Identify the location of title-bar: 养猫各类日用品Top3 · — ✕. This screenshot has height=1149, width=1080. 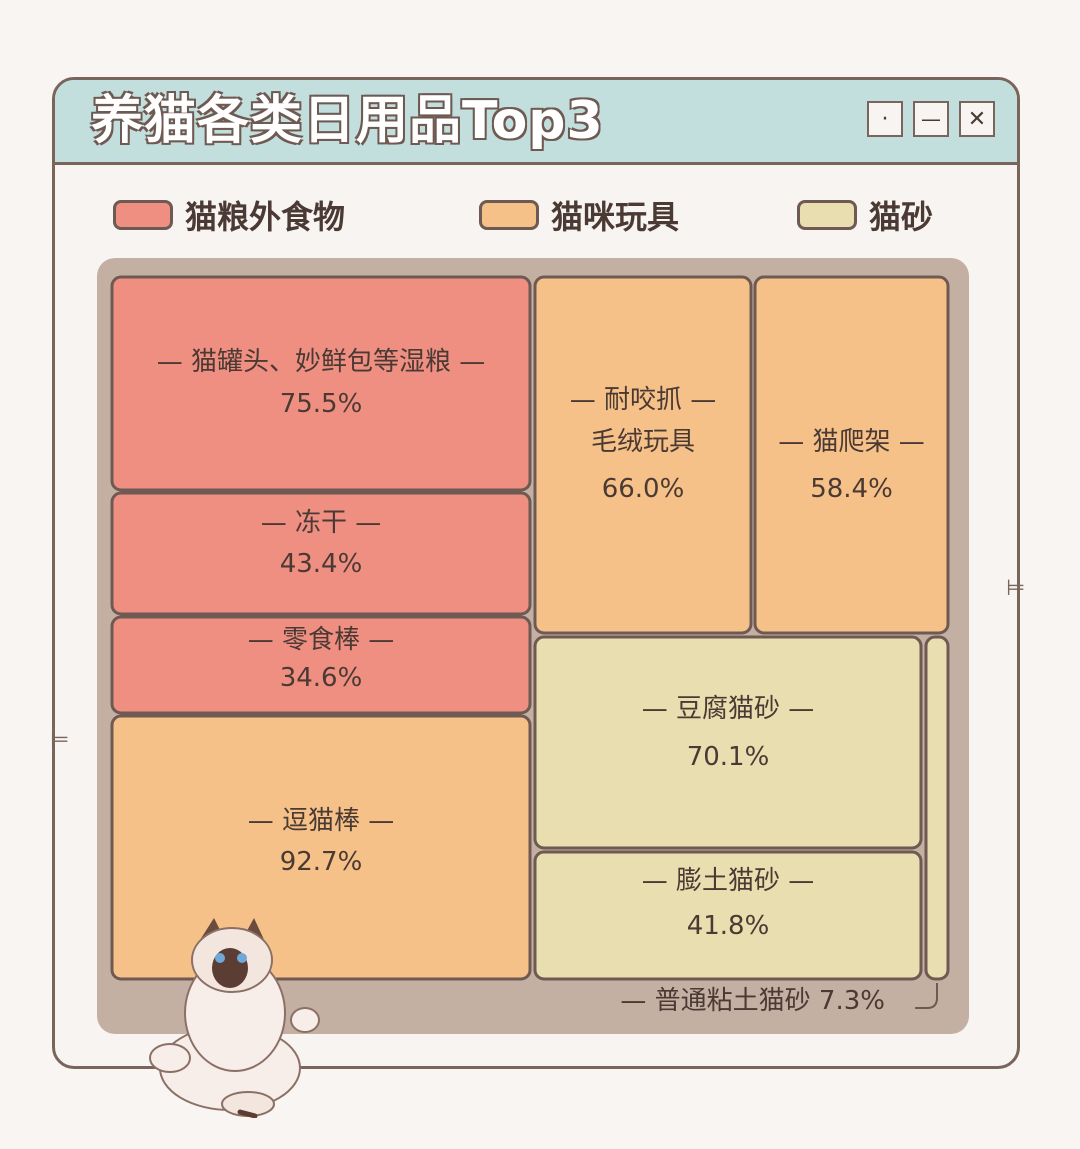
(536, 122).